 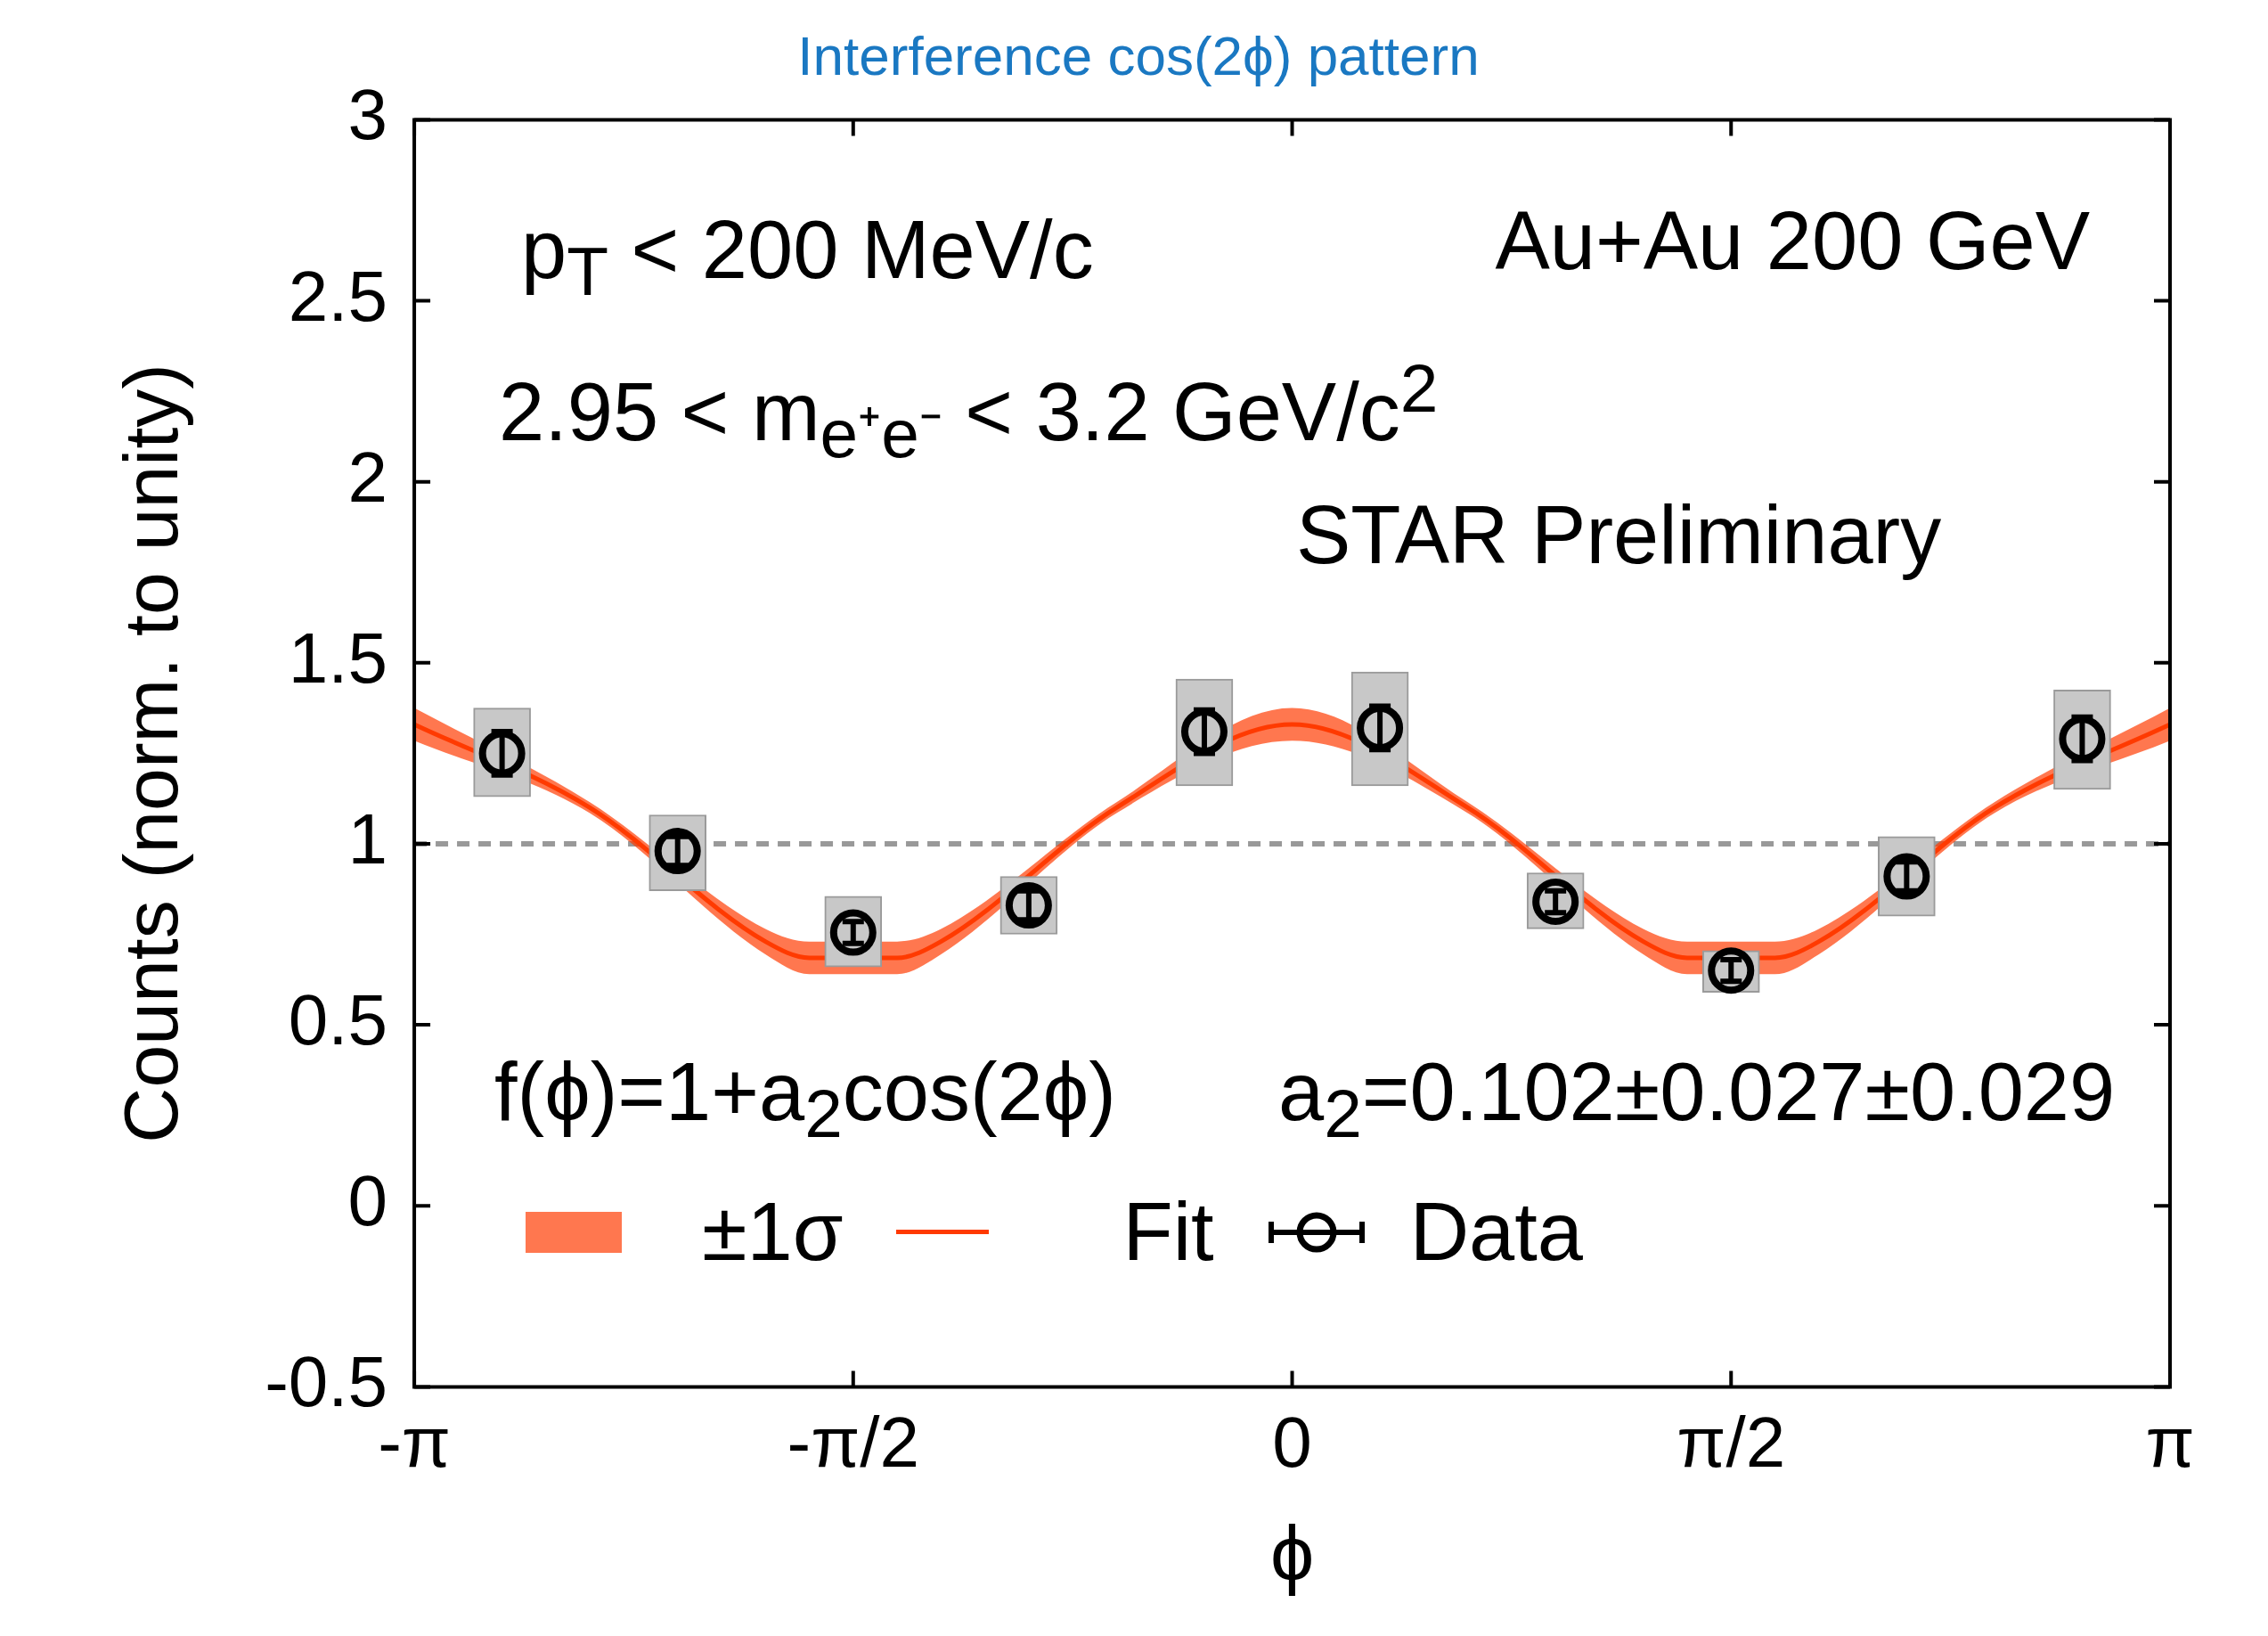 I want to click on y-tick-label: 1.5, so click(x=338, y=658).